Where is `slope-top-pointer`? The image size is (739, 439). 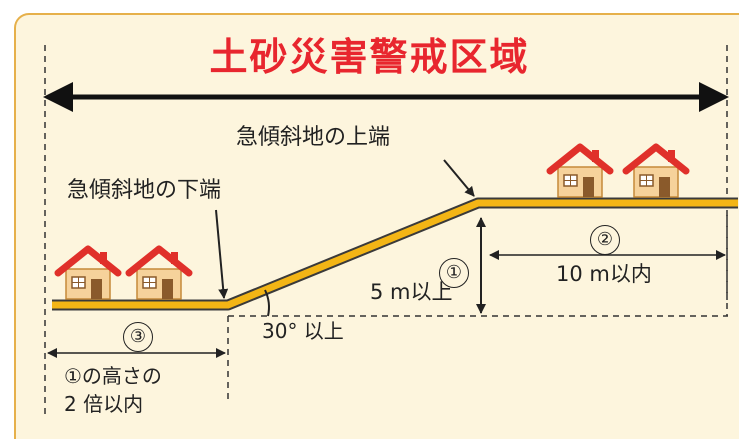 slope-top-pointer is located at coordinates (459, 178).